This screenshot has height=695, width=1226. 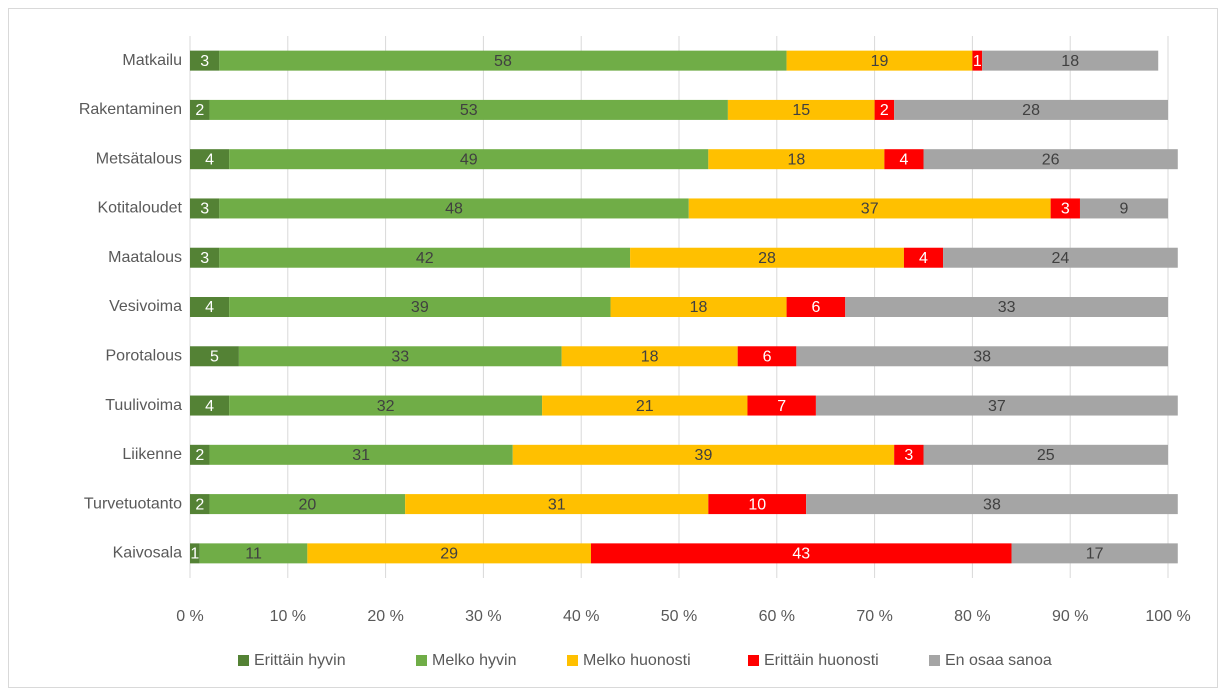 I want to click on data-label: 37, so click(x=870, y=209).